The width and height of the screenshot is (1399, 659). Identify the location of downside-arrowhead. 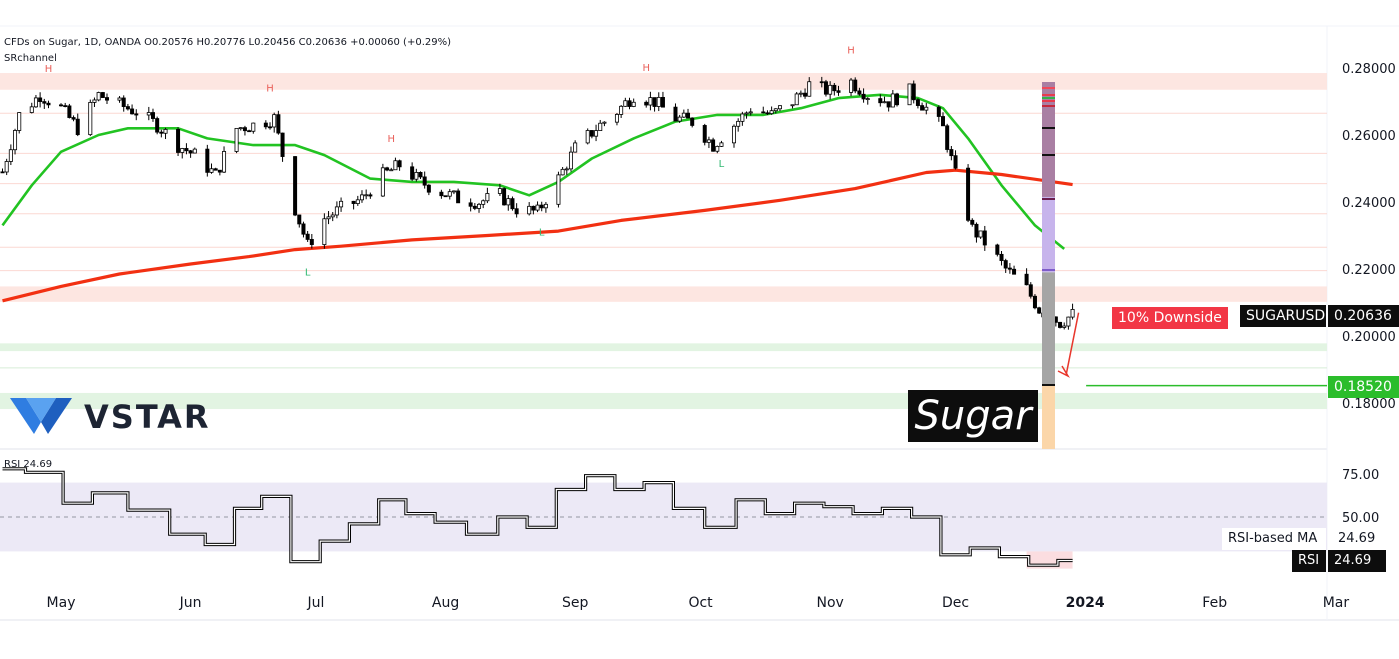
(1063, 371).